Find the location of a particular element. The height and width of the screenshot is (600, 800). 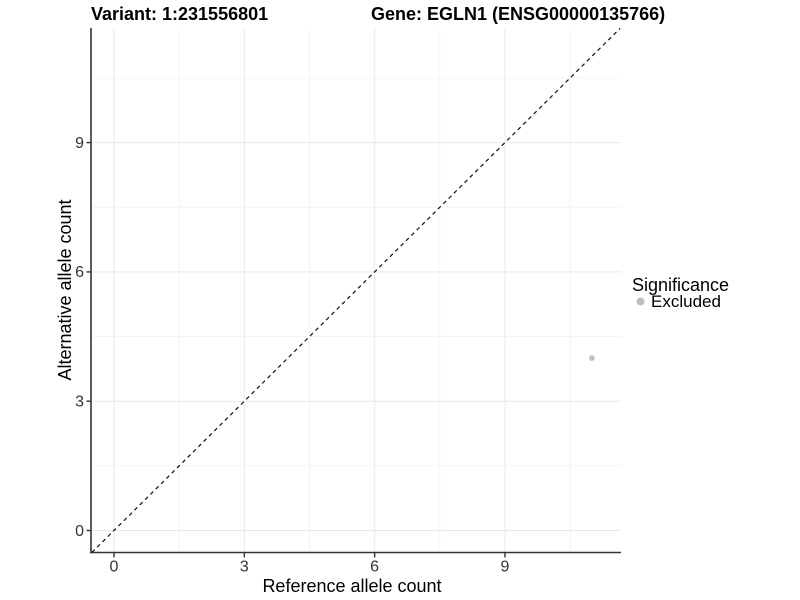

y-tick-label: 3 is located at coordinates (79, 402).